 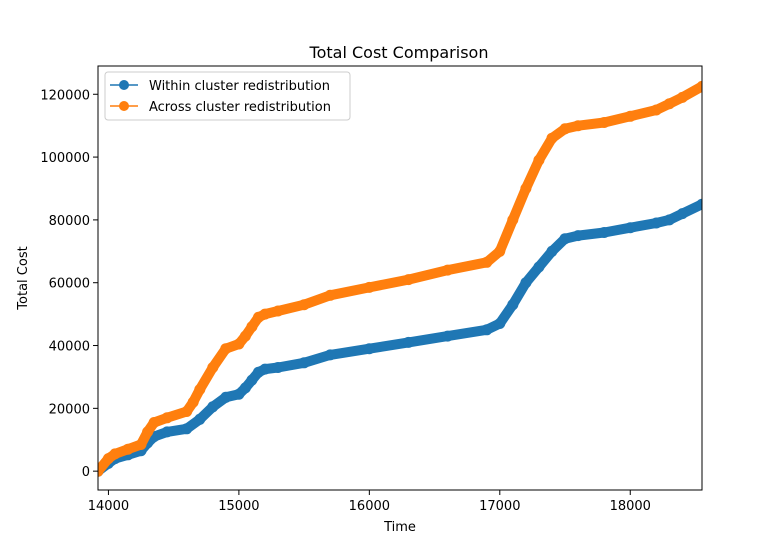 What do you see at coordinates (238, 506) in the screenshot?
I see `x-tick-label: 15000` at bounding box center [238, 506].